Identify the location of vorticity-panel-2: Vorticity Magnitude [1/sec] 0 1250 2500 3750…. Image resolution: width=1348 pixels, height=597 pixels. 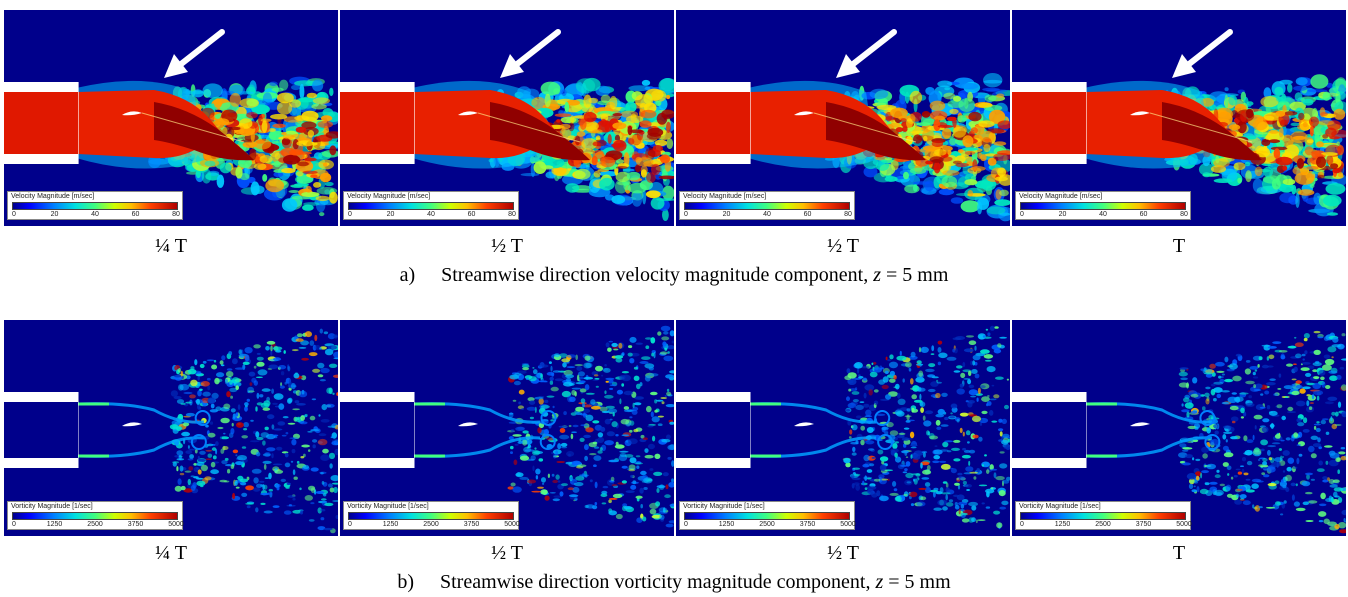
(507, 428).